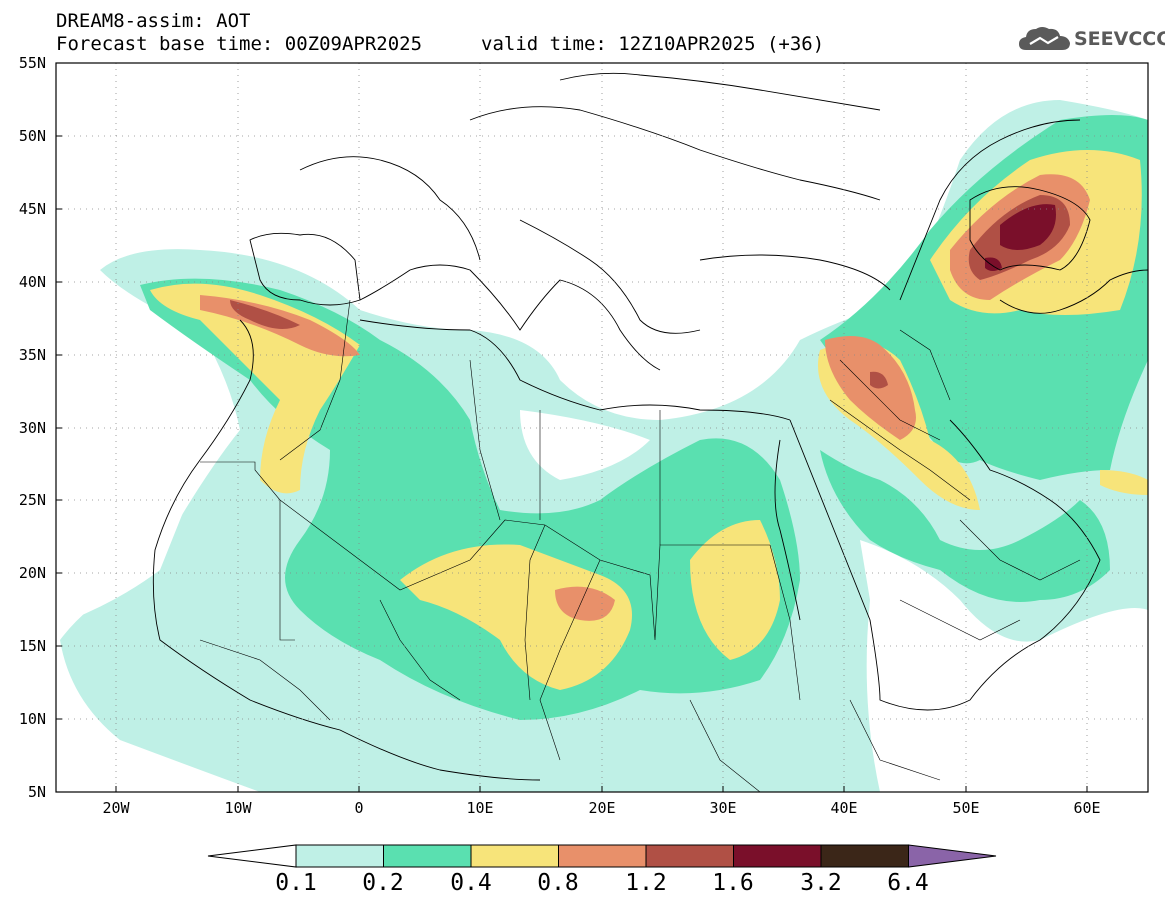 The image size is (1165, 905). I want to click on lat-label-45n: 45N, so click(32, 209).